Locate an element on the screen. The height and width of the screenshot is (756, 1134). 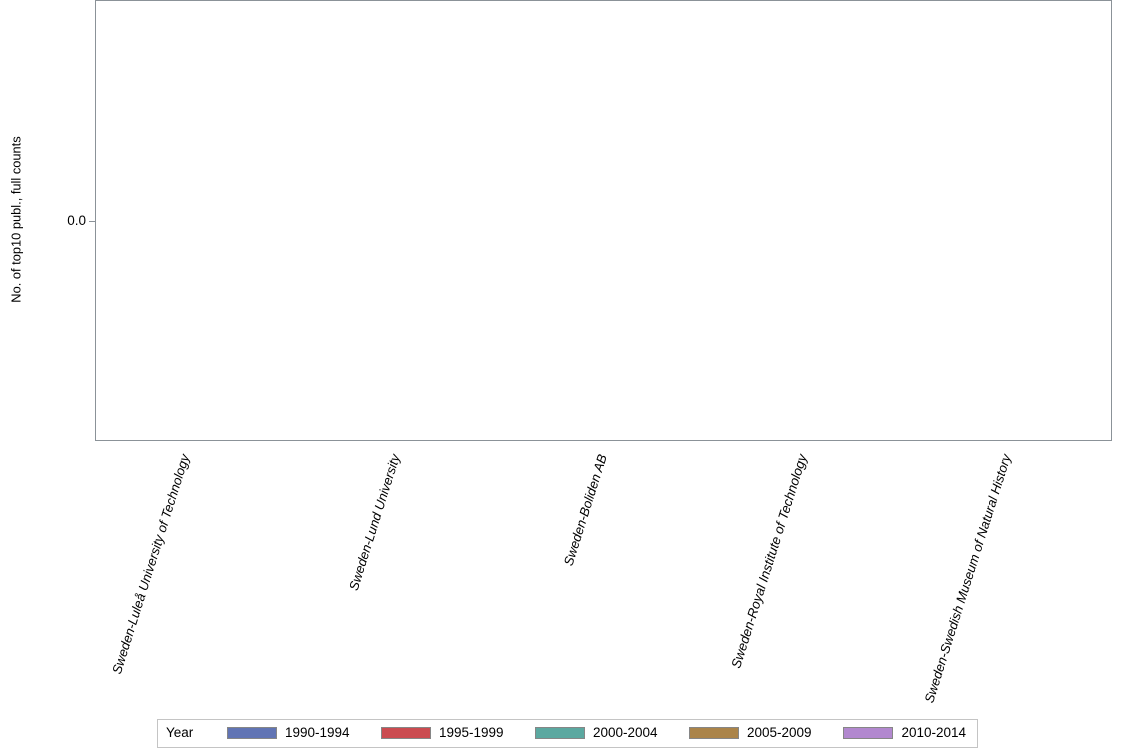
svg-text: Sweden-Lund University is located at coordinates (374, 521).